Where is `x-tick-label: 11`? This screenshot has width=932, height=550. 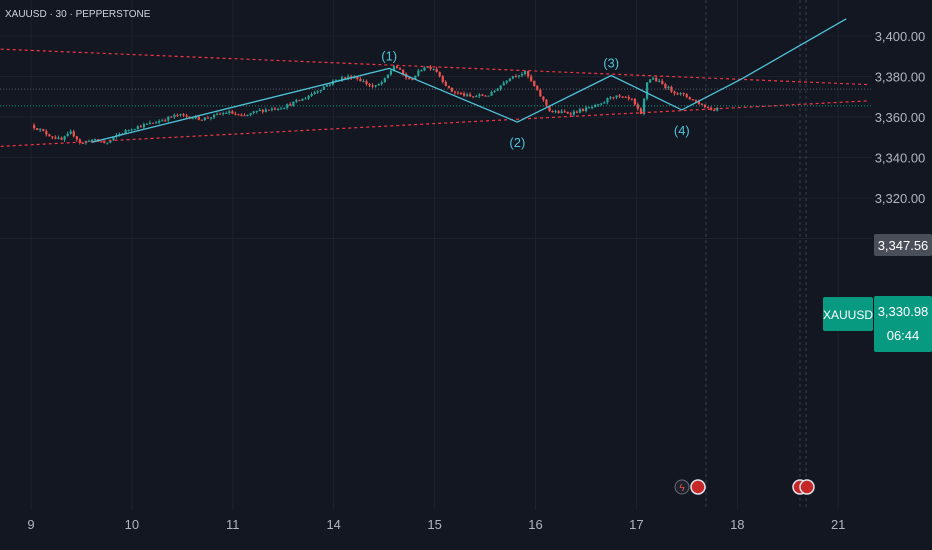 x-tick-label: 11 is located at coordinates (233, 524).